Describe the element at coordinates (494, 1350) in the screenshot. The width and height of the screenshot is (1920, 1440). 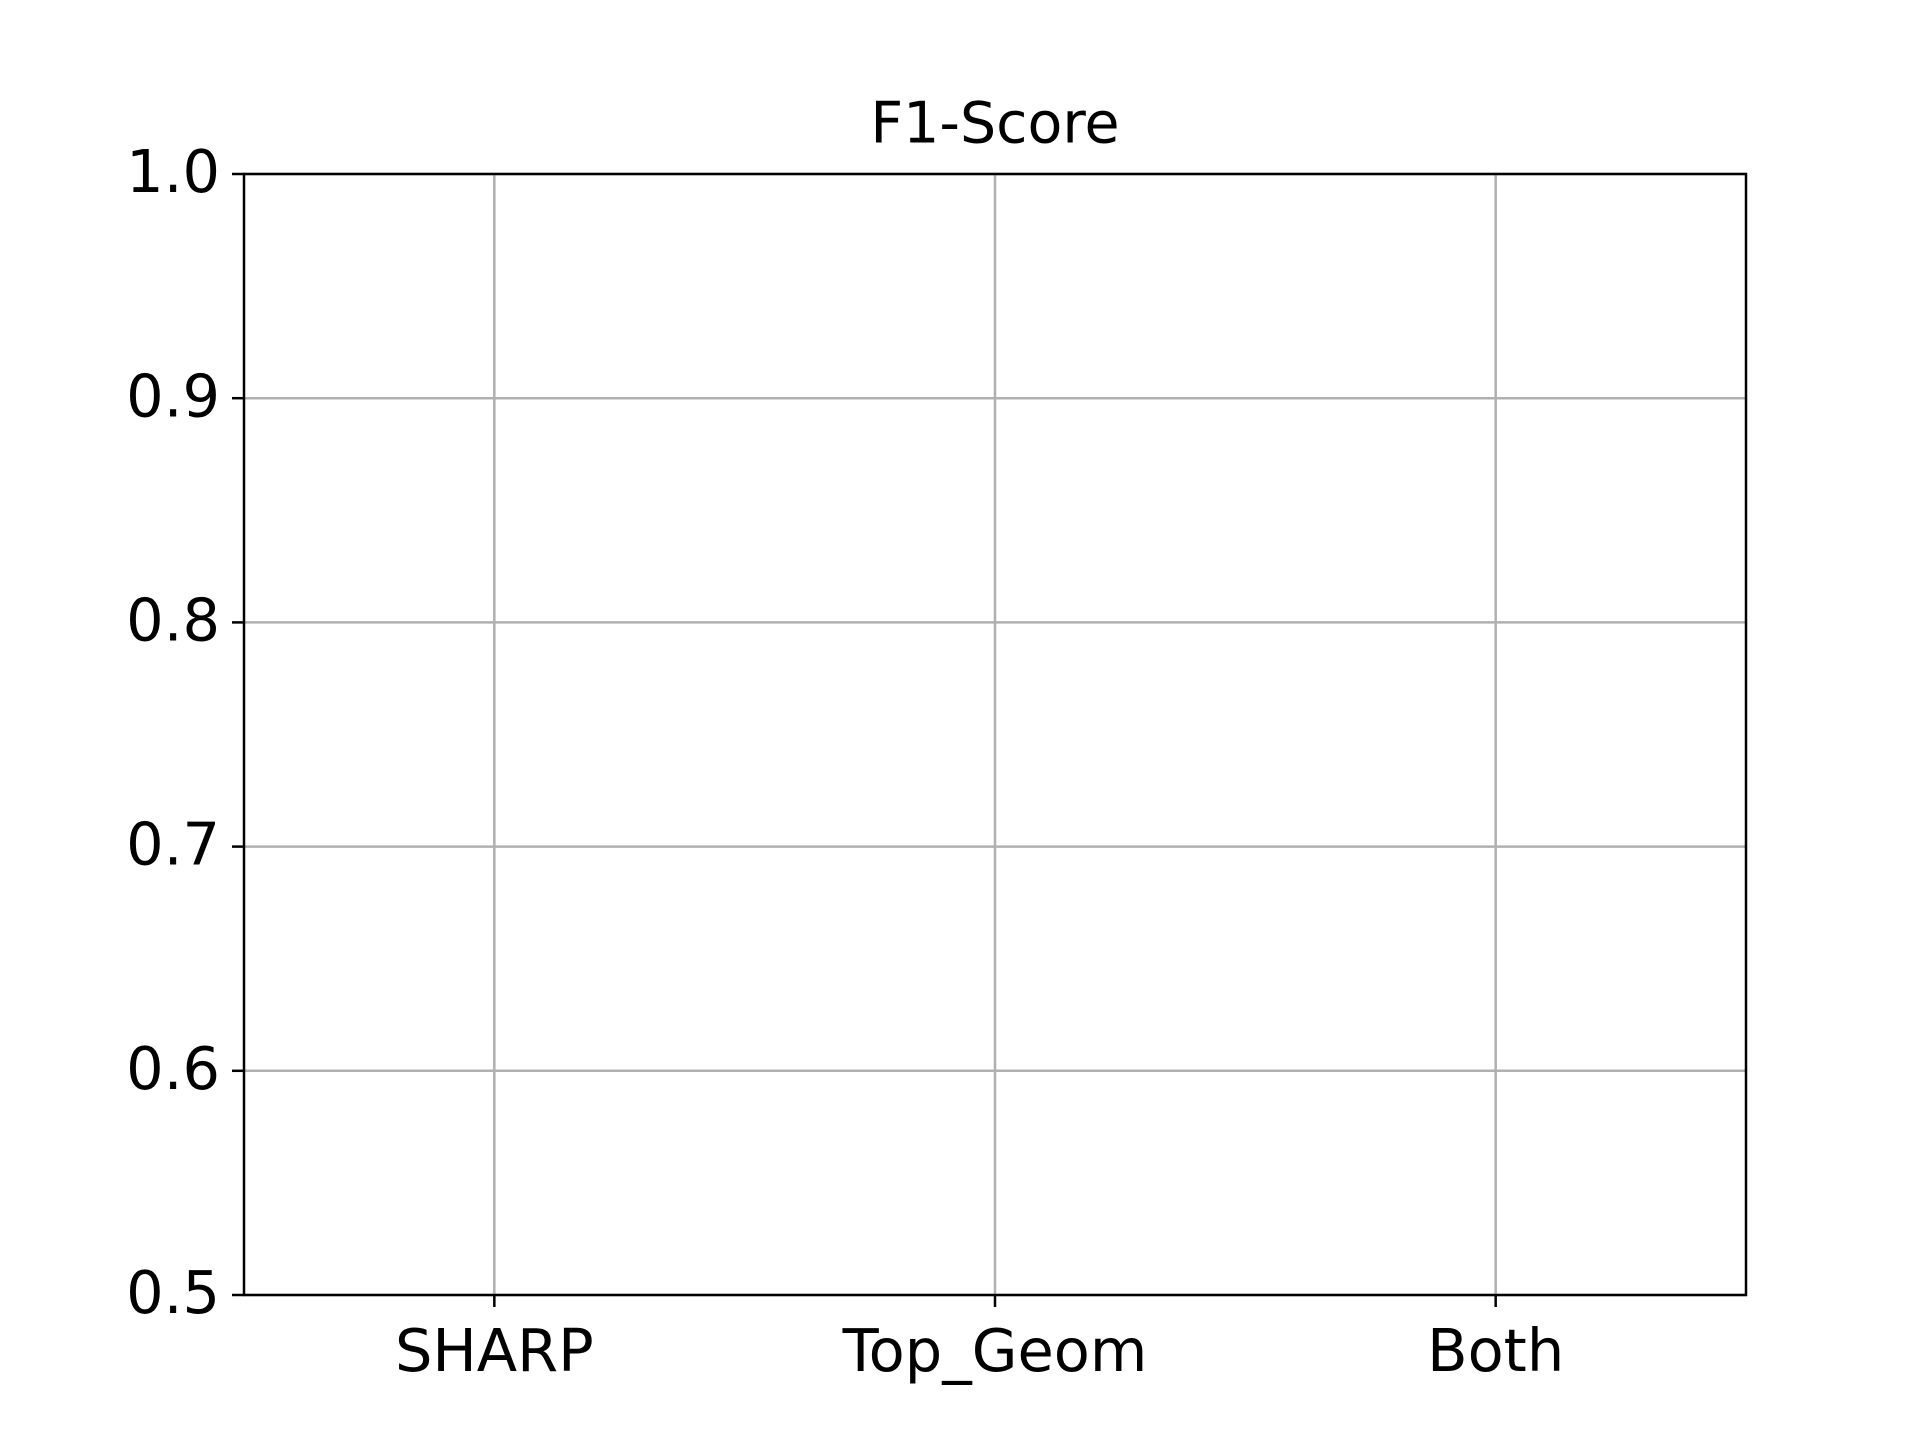
I see `x-tick-label: SHARP` at that location.